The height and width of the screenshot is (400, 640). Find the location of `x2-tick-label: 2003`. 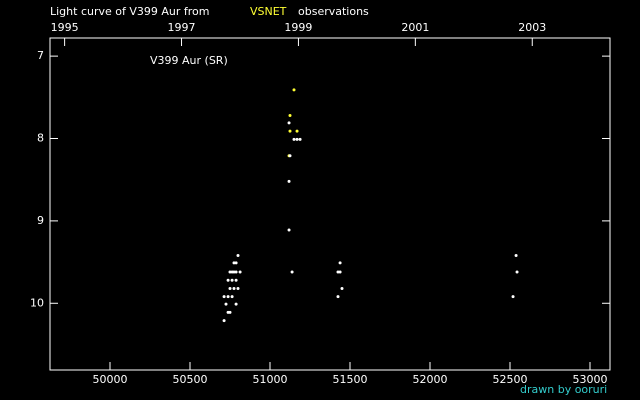

x2-tick-label: 2003 is located at coordinates (532, 27).